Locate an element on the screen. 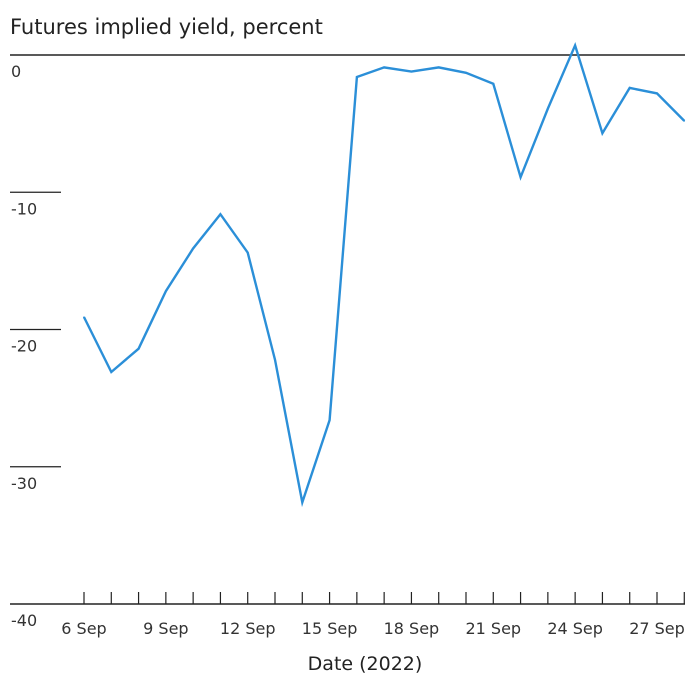 The image size is (699, 681). y-tick-label: -40 is located at coordinates (24, 620).